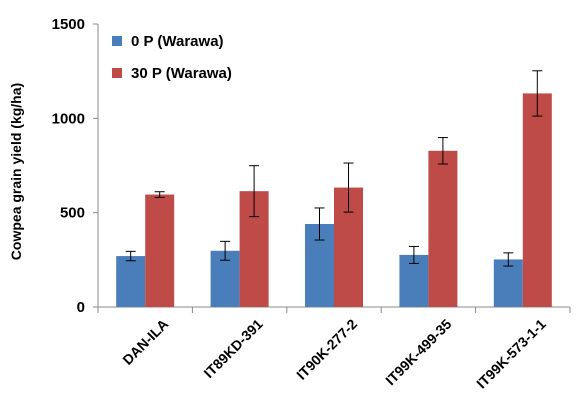 The width and height of the screenshot is (579, 414). Describe the element at coordinates (326, 349) in the screenshot. I see `x-tick-label: IT90K-277-2` at that location.